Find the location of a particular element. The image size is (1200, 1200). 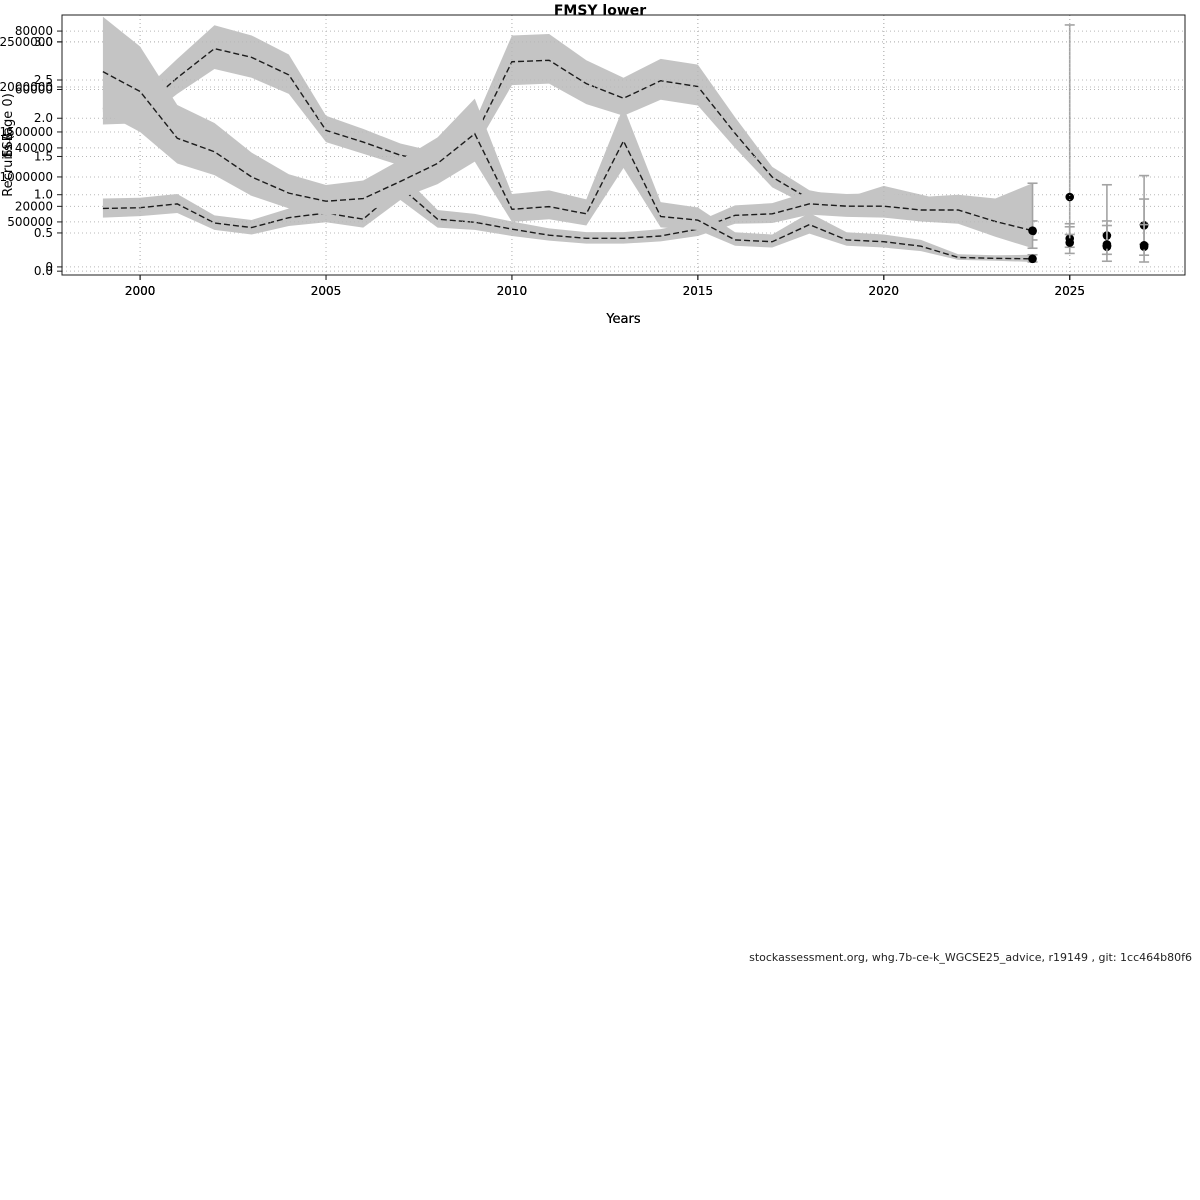

y-tick-label: 0.0 is located at coordinates (43, 271).